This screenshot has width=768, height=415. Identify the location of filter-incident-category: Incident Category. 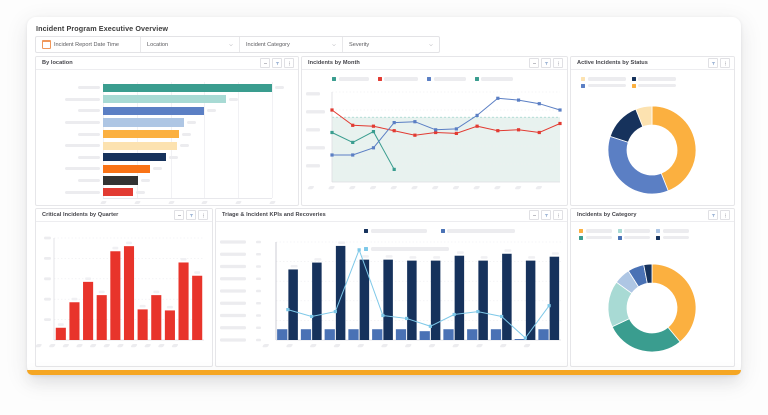
(291, 44).